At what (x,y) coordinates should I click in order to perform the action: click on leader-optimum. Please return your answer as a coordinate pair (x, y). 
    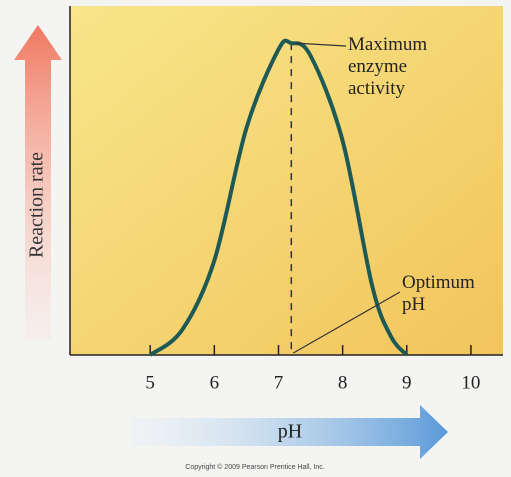
    Looking at the image, I should click on (347, 322).